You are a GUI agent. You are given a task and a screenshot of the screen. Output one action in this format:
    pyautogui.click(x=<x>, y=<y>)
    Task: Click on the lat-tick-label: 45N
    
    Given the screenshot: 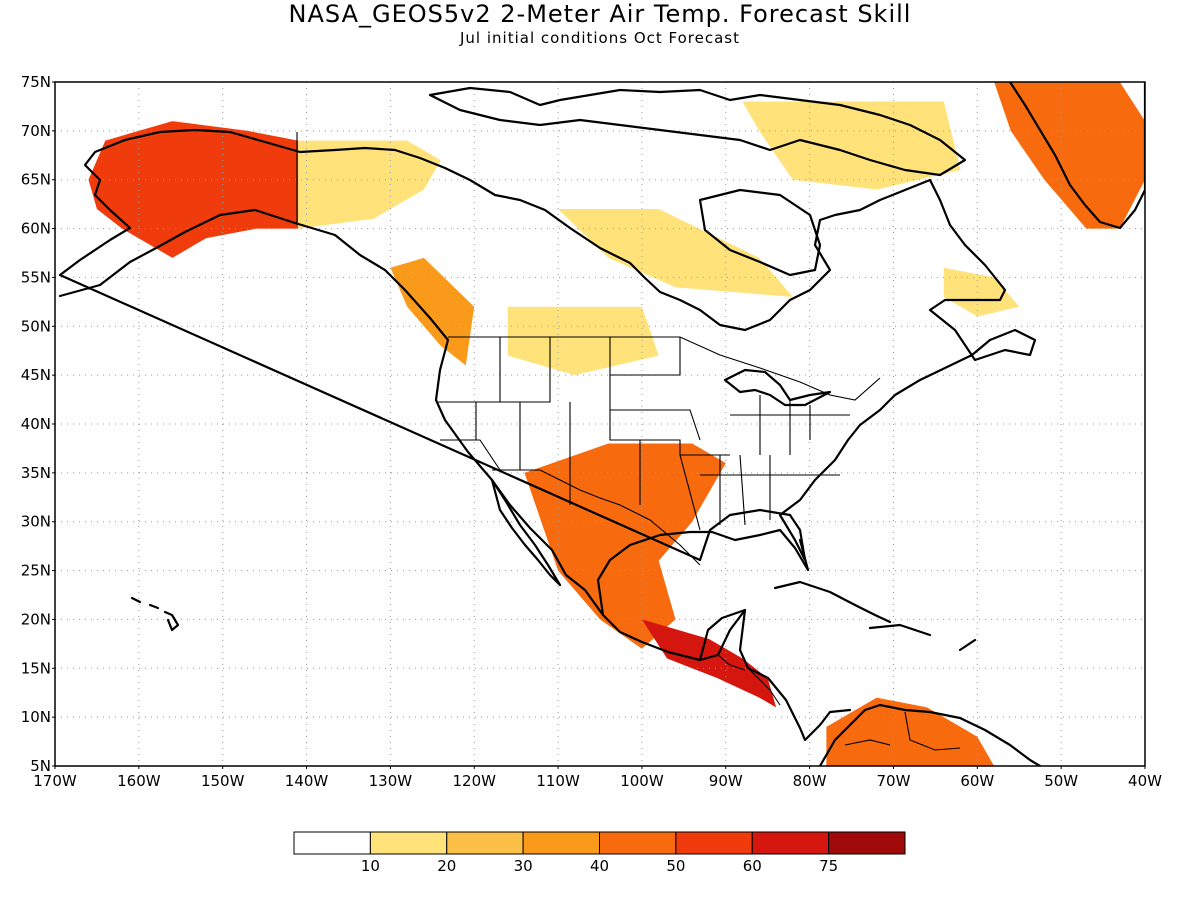 What is the action you would take?
    pyautogui.click(x=36, y=375)
    